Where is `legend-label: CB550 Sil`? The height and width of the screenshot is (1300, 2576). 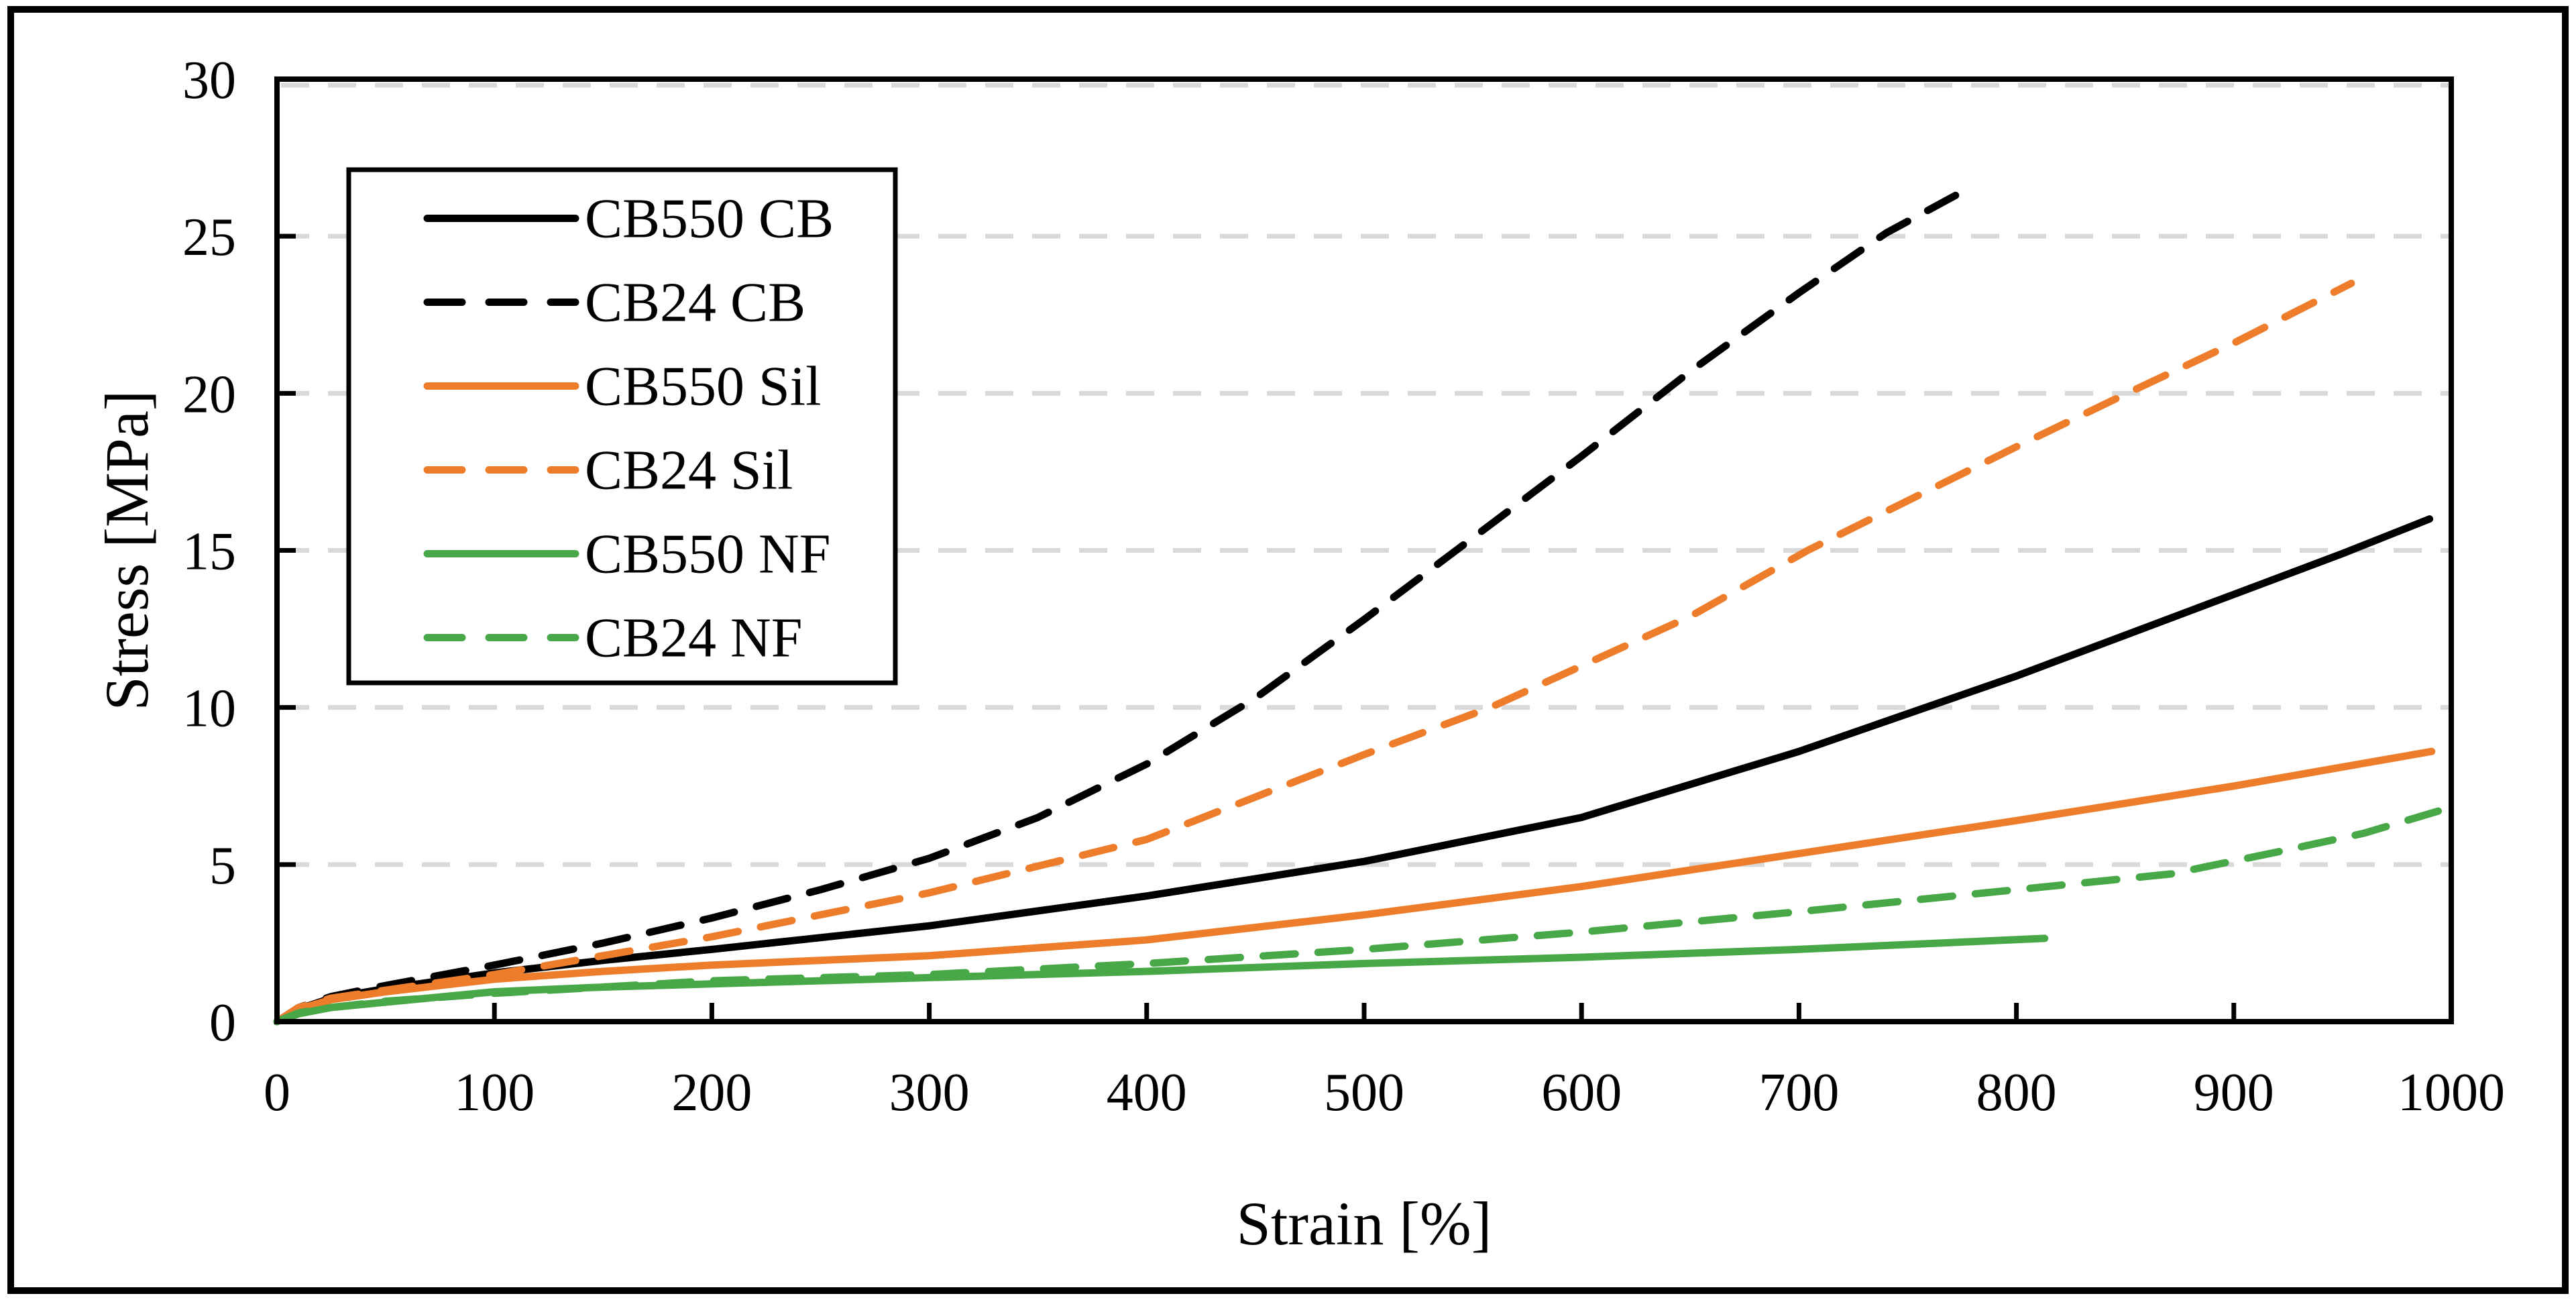 legend-label: CB550 Sil is located at coordinates (703, 387).